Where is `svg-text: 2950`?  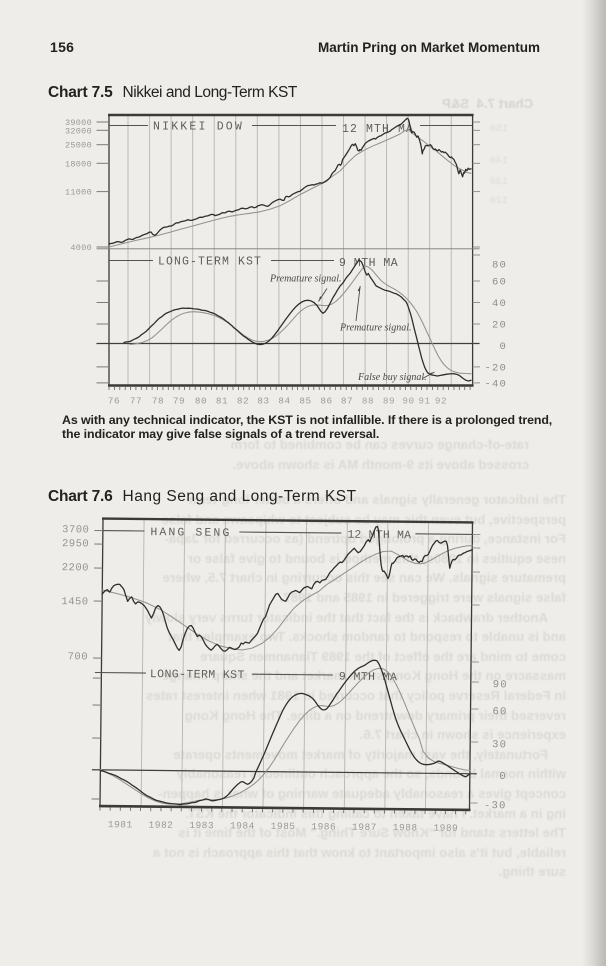
svg-text: 2950 is located at coordinates (75, 544).